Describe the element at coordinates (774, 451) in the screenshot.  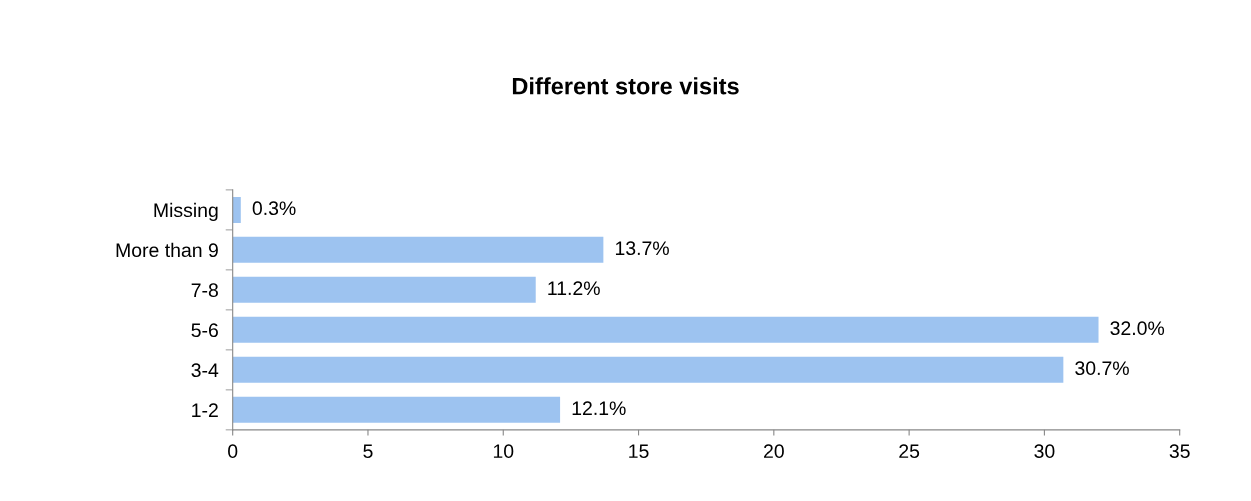
I see `x-tick-label: 20` at that location.